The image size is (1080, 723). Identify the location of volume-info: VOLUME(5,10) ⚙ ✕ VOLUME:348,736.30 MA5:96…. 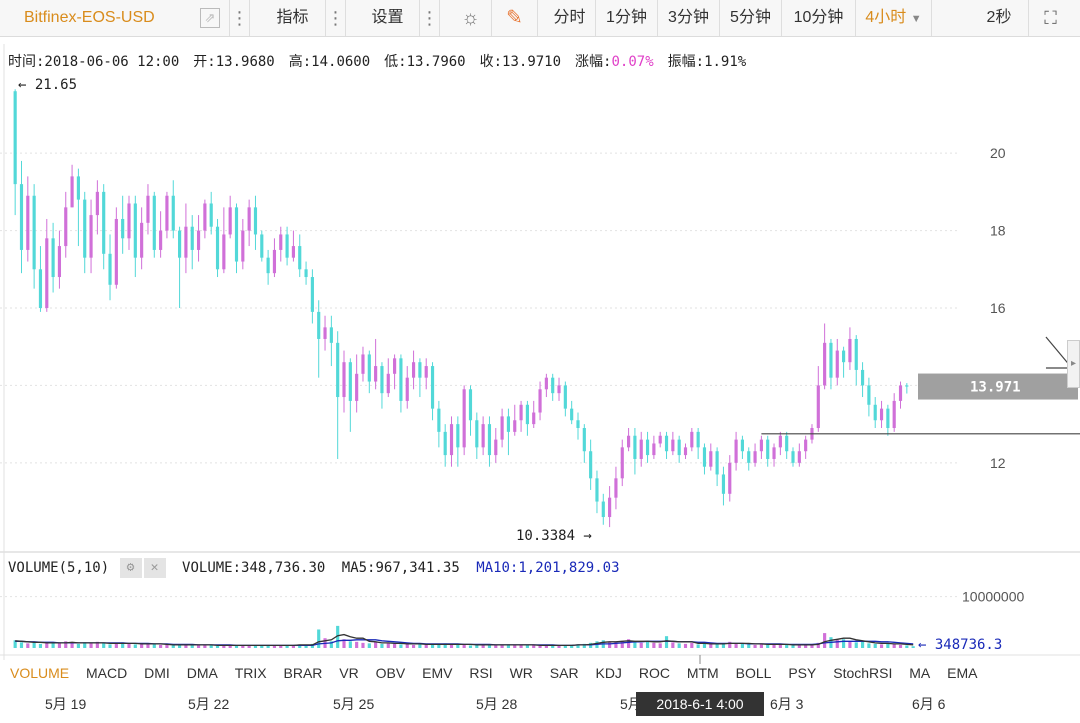
(314, 568).